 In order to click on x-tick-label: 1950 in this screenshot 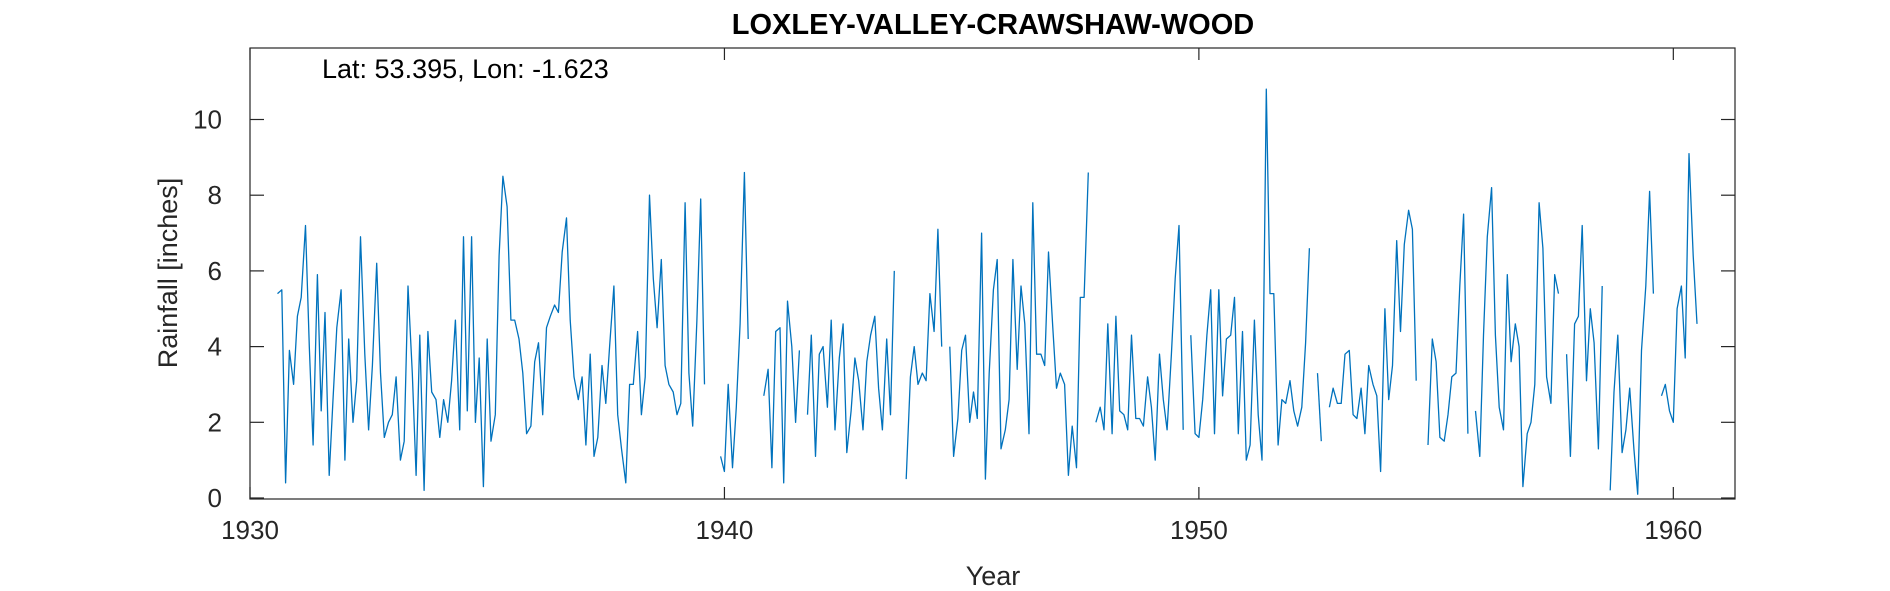, I will do `click(1199, 530)`.